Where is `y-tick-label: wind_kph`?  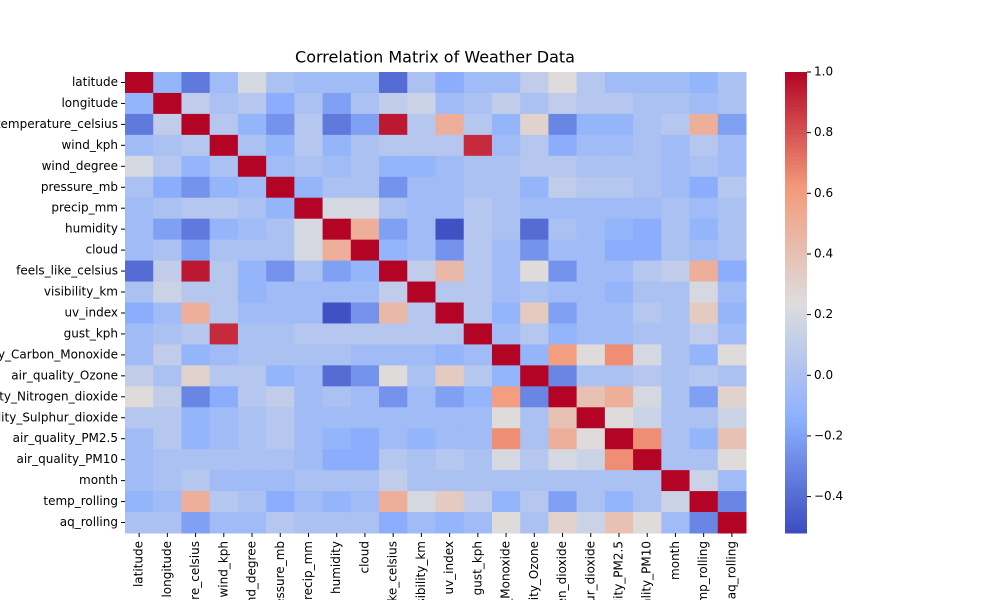
y-tick-label: wind_kph is located at coordinates (89, 145).